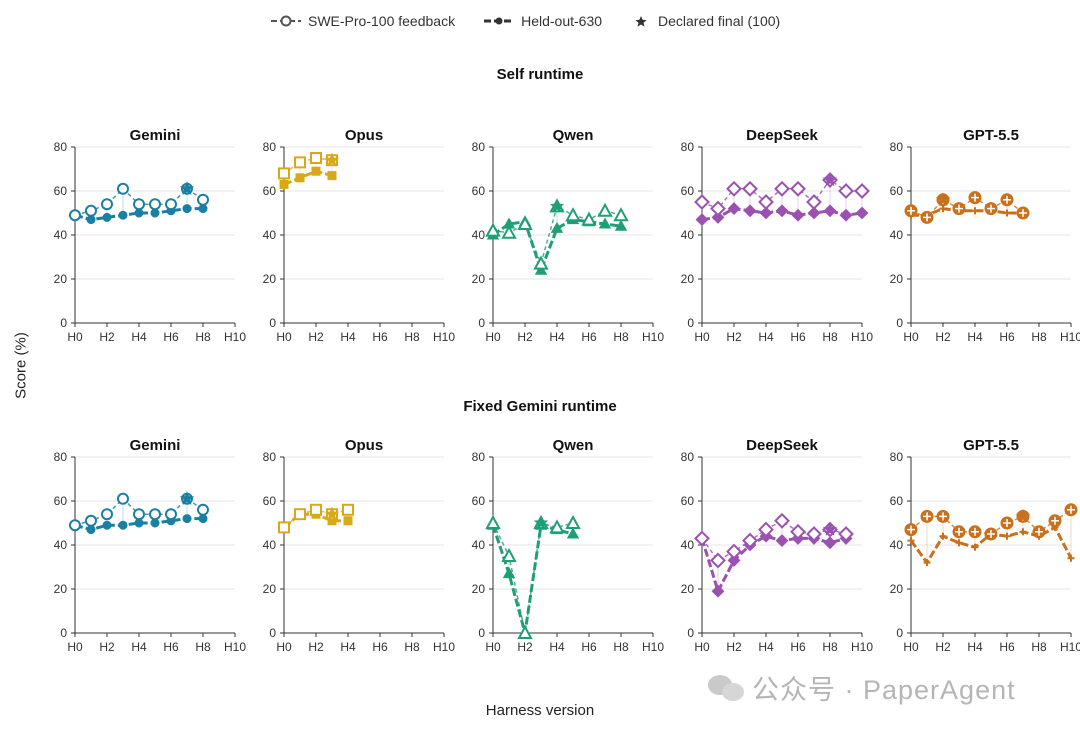 The image size is (1080, 730). Describe the element at coordinates (568, 235) in the screenshot. I see `panel-qwen-self: Qwen 0 20 40 60 80 H0 H2 H4 H6 H8 H10` at that location.